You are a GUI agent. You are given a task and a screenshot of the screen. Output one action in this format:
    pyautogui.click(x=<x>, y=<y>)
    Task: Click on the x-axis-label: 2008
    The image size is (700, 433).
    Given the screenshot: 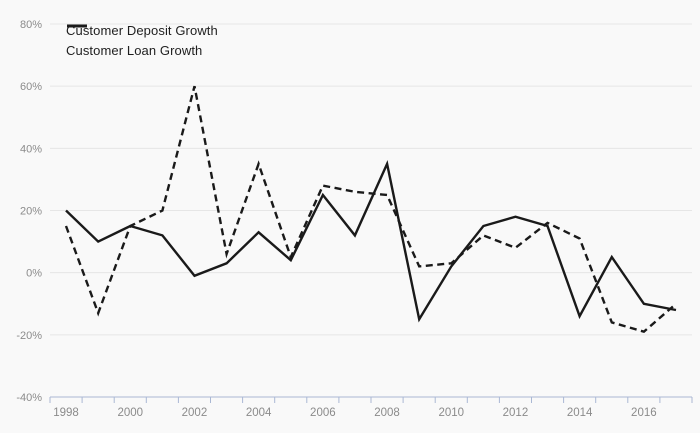 What is the action you would take?
    pyautogui.click(x=387, y=413)
    